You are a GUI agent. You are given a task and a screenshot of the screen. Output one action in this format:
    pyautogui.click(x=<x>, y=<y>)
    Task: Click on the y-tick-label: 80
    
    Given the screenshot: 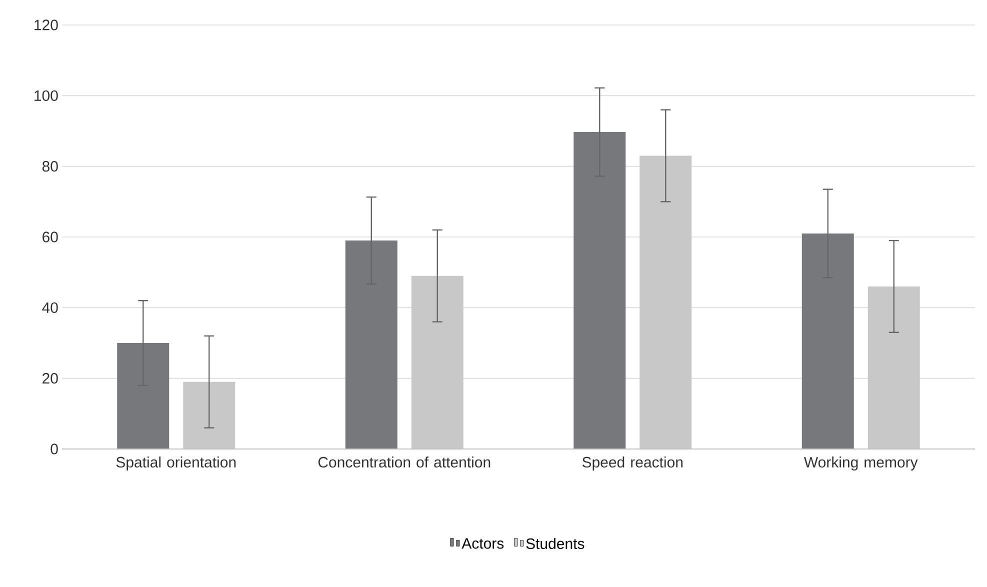 What is the action you would take?
    pyautogui.click(x=50, y=166)
    